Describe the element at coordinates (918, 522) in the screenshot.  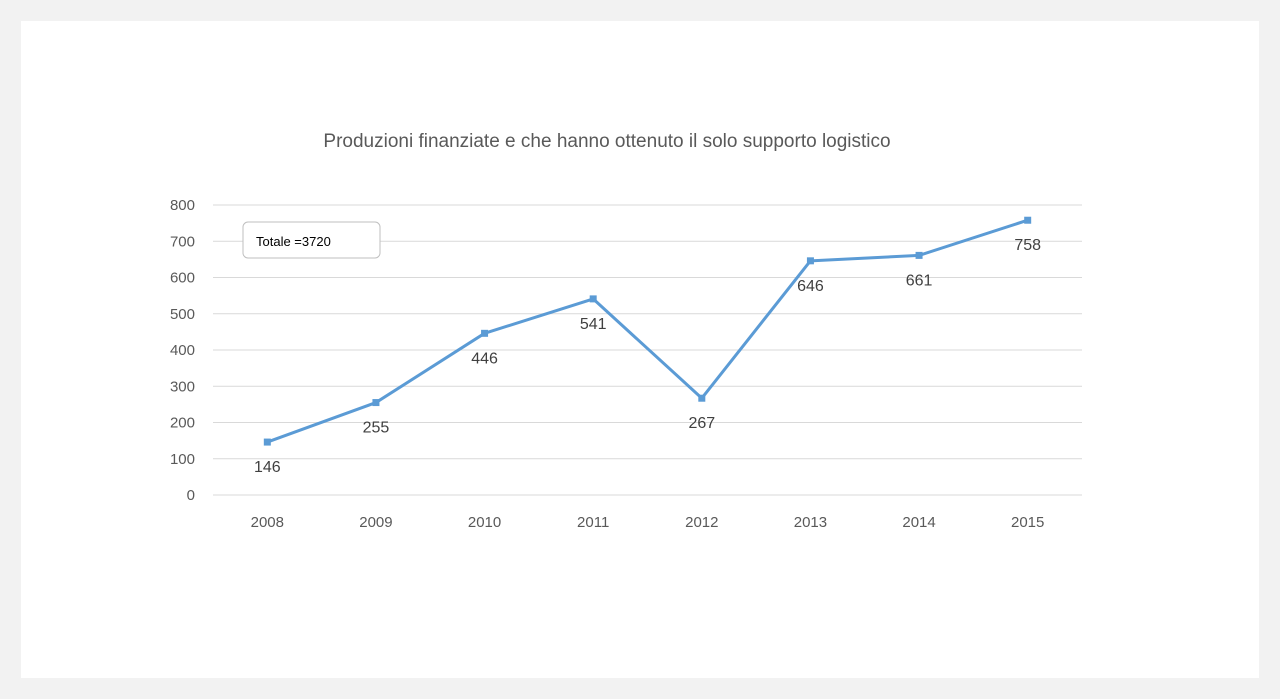
I see `x-tick-label: 2014` at that location.